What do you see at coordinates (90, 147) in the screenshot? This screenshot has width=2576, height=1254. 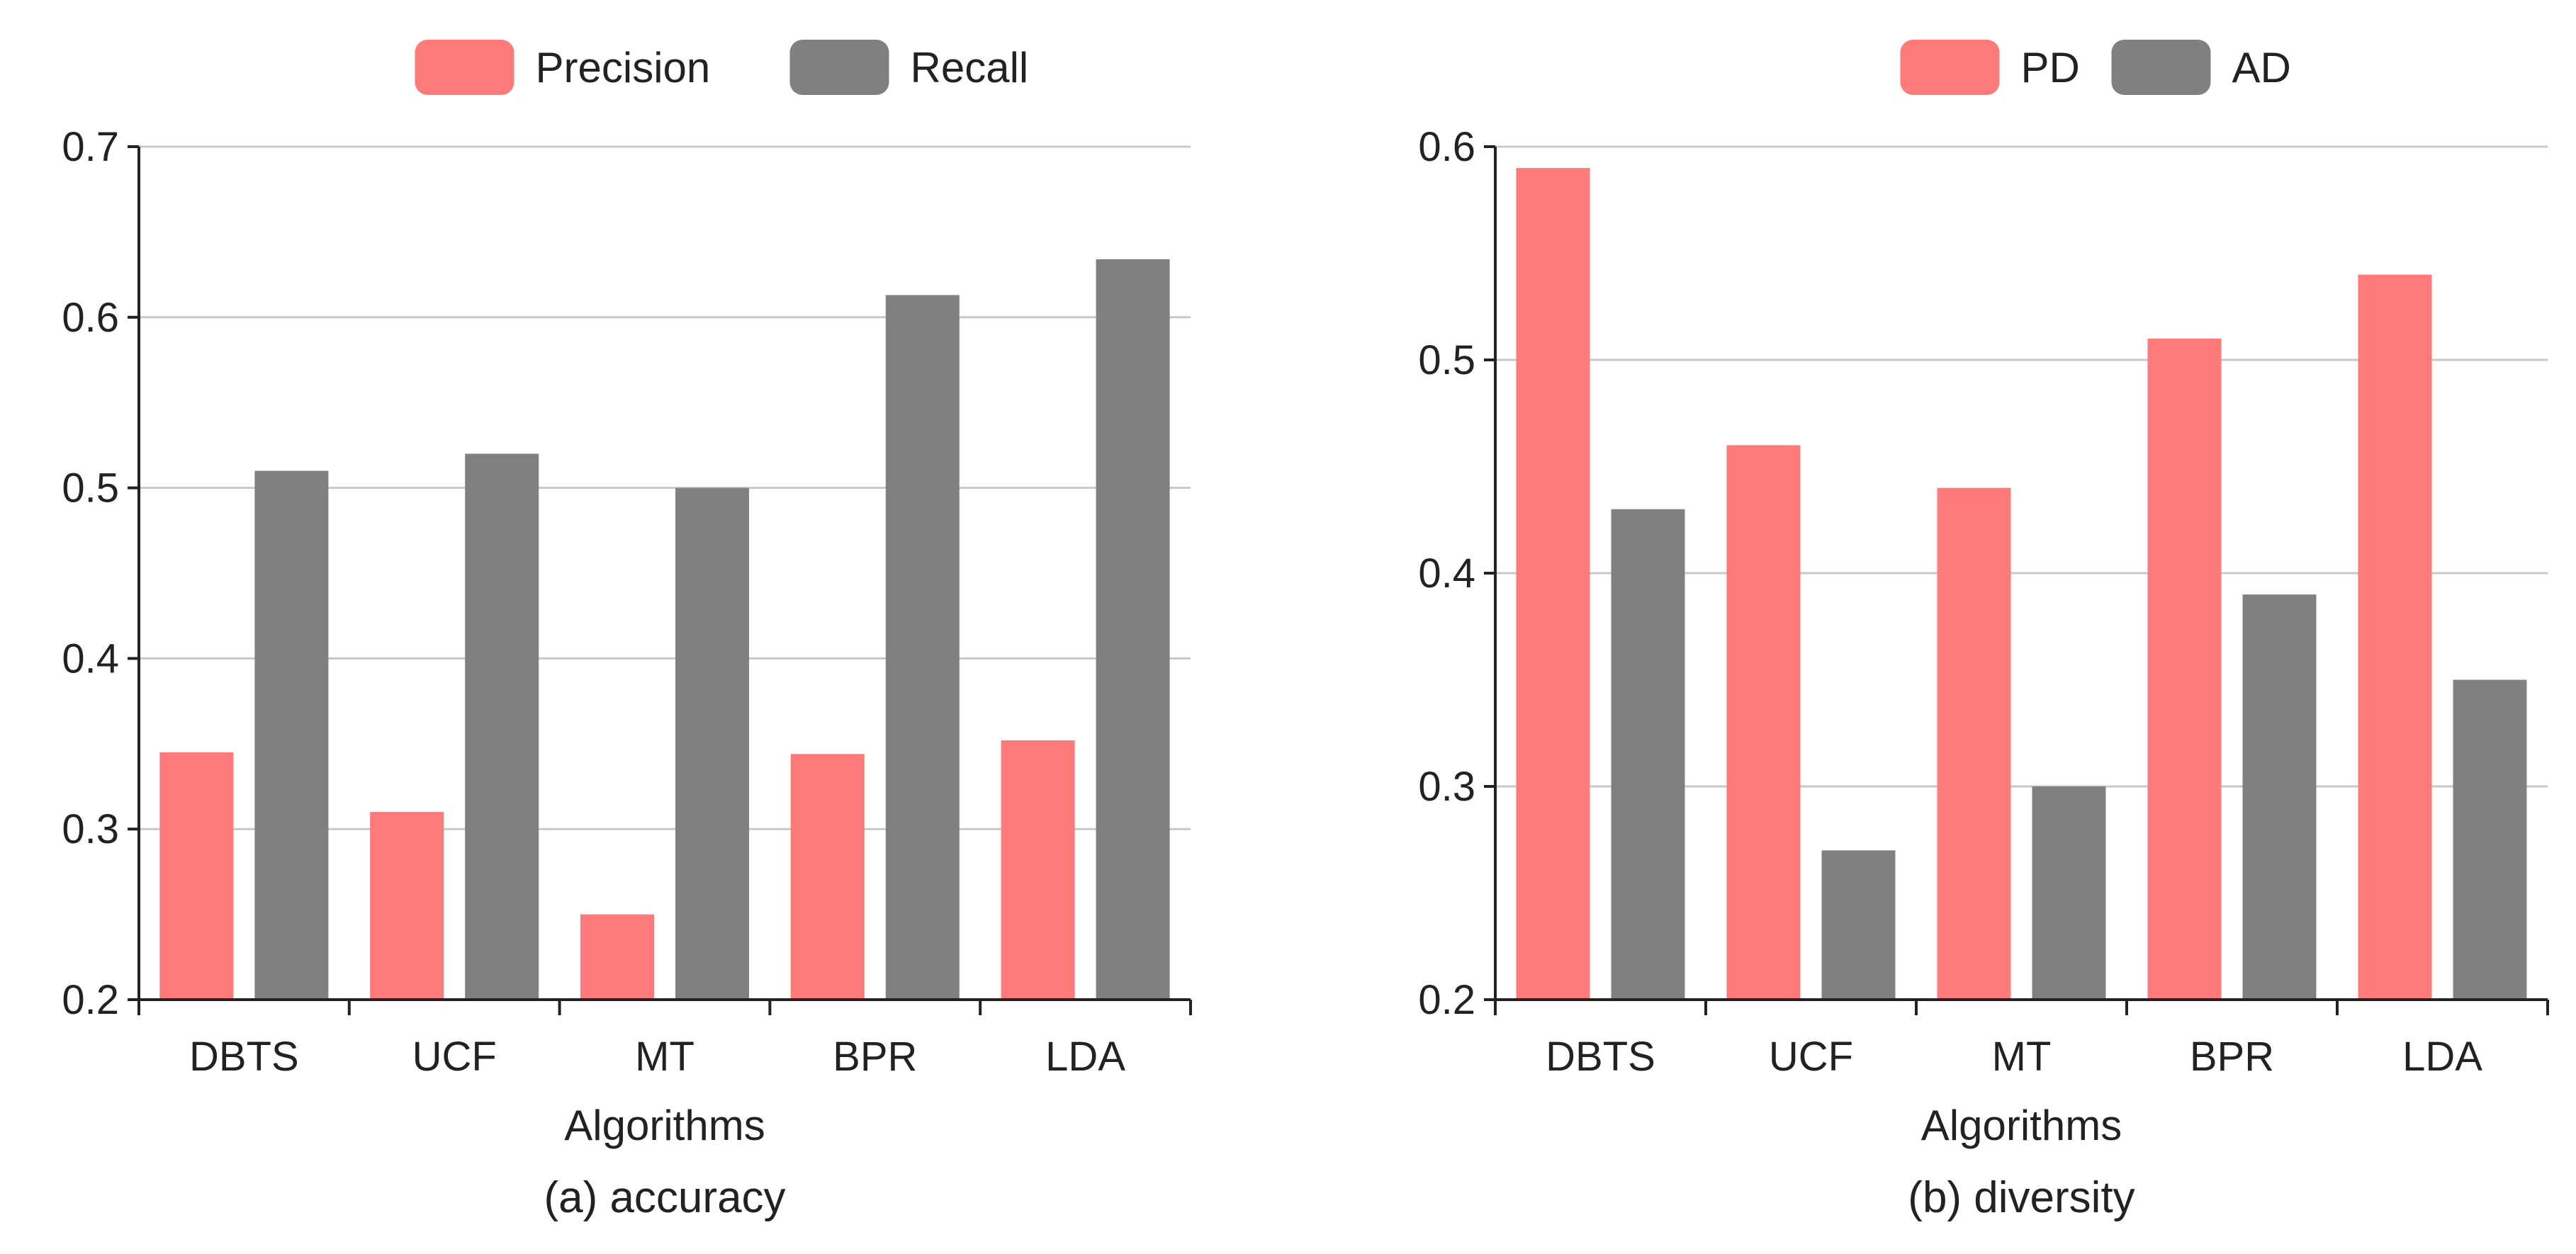 I see `y-tick-label: 0.7` at bounding box center [90, 147].